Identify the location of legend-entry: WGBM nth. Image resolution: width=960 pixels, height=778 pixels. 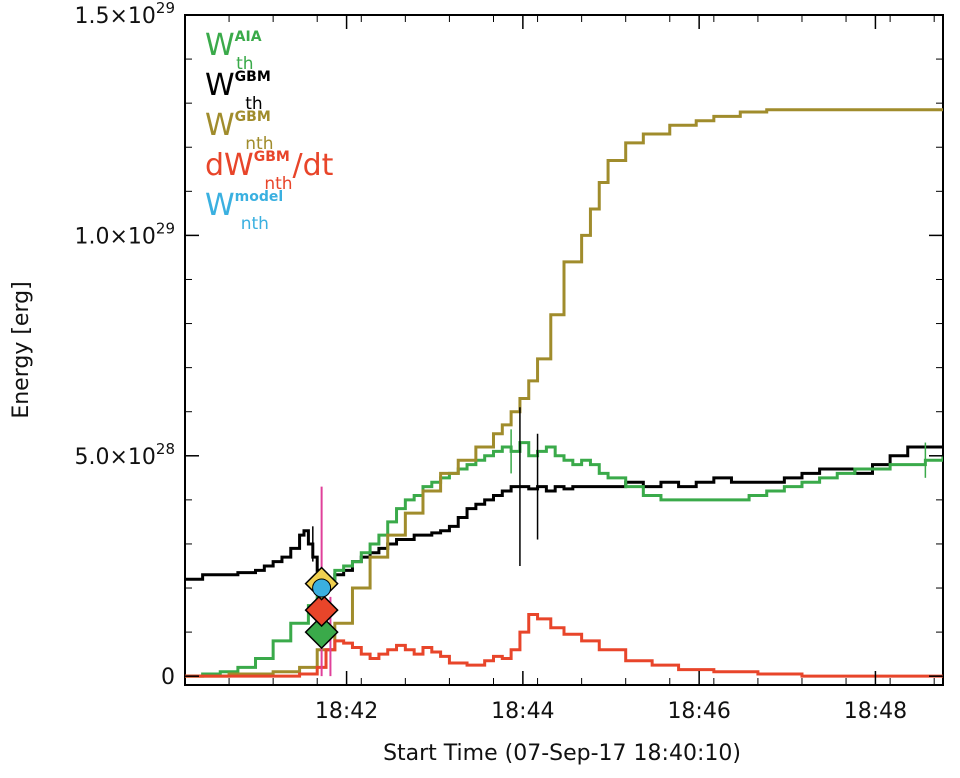
(239, 131).